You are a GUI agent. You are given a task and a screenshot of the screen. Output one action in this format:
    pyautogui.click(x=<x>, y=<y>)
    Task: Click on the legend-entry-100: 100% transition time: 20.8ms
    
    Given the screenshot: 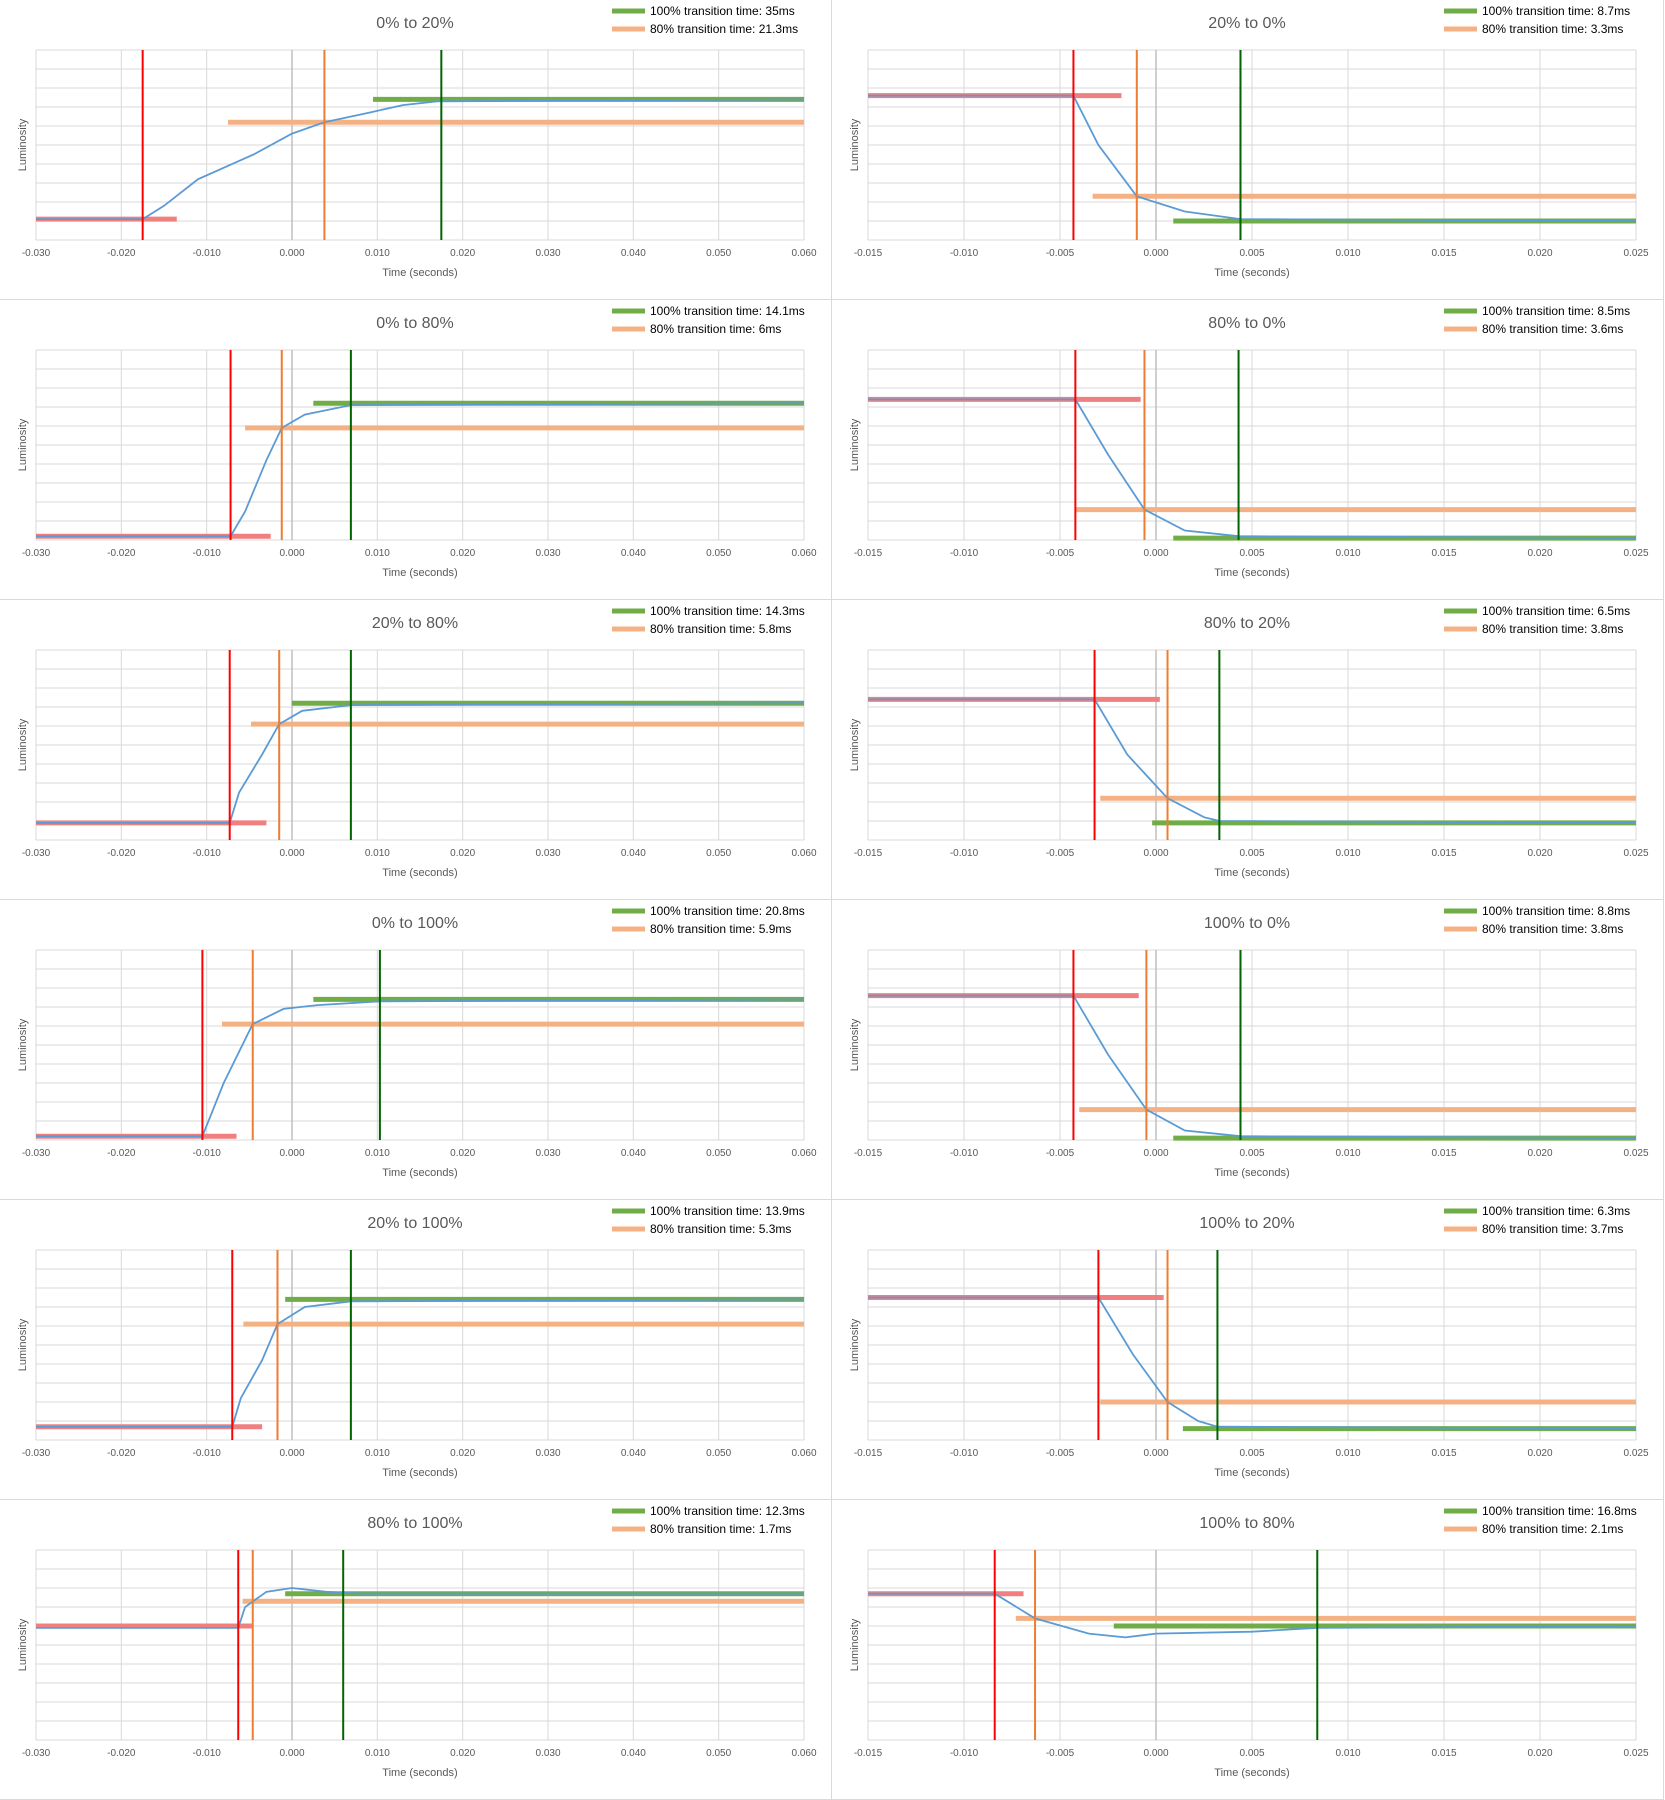 What is the action you would take?
    pyautogui.click(x=727, y=911)
    